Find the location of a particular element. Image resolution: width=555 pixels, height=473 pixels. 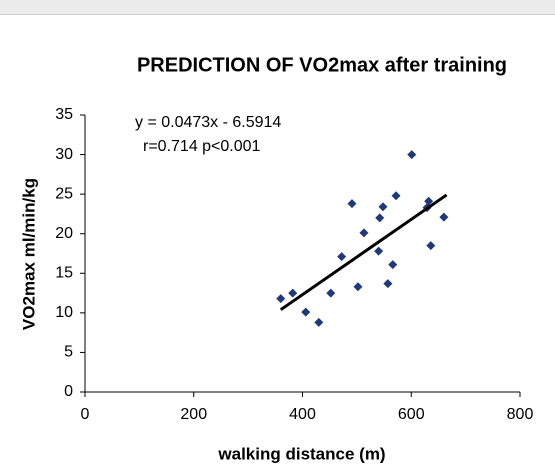

chart-title: PREDICTION OF VO2max after training is located at coordinates (322, 65).